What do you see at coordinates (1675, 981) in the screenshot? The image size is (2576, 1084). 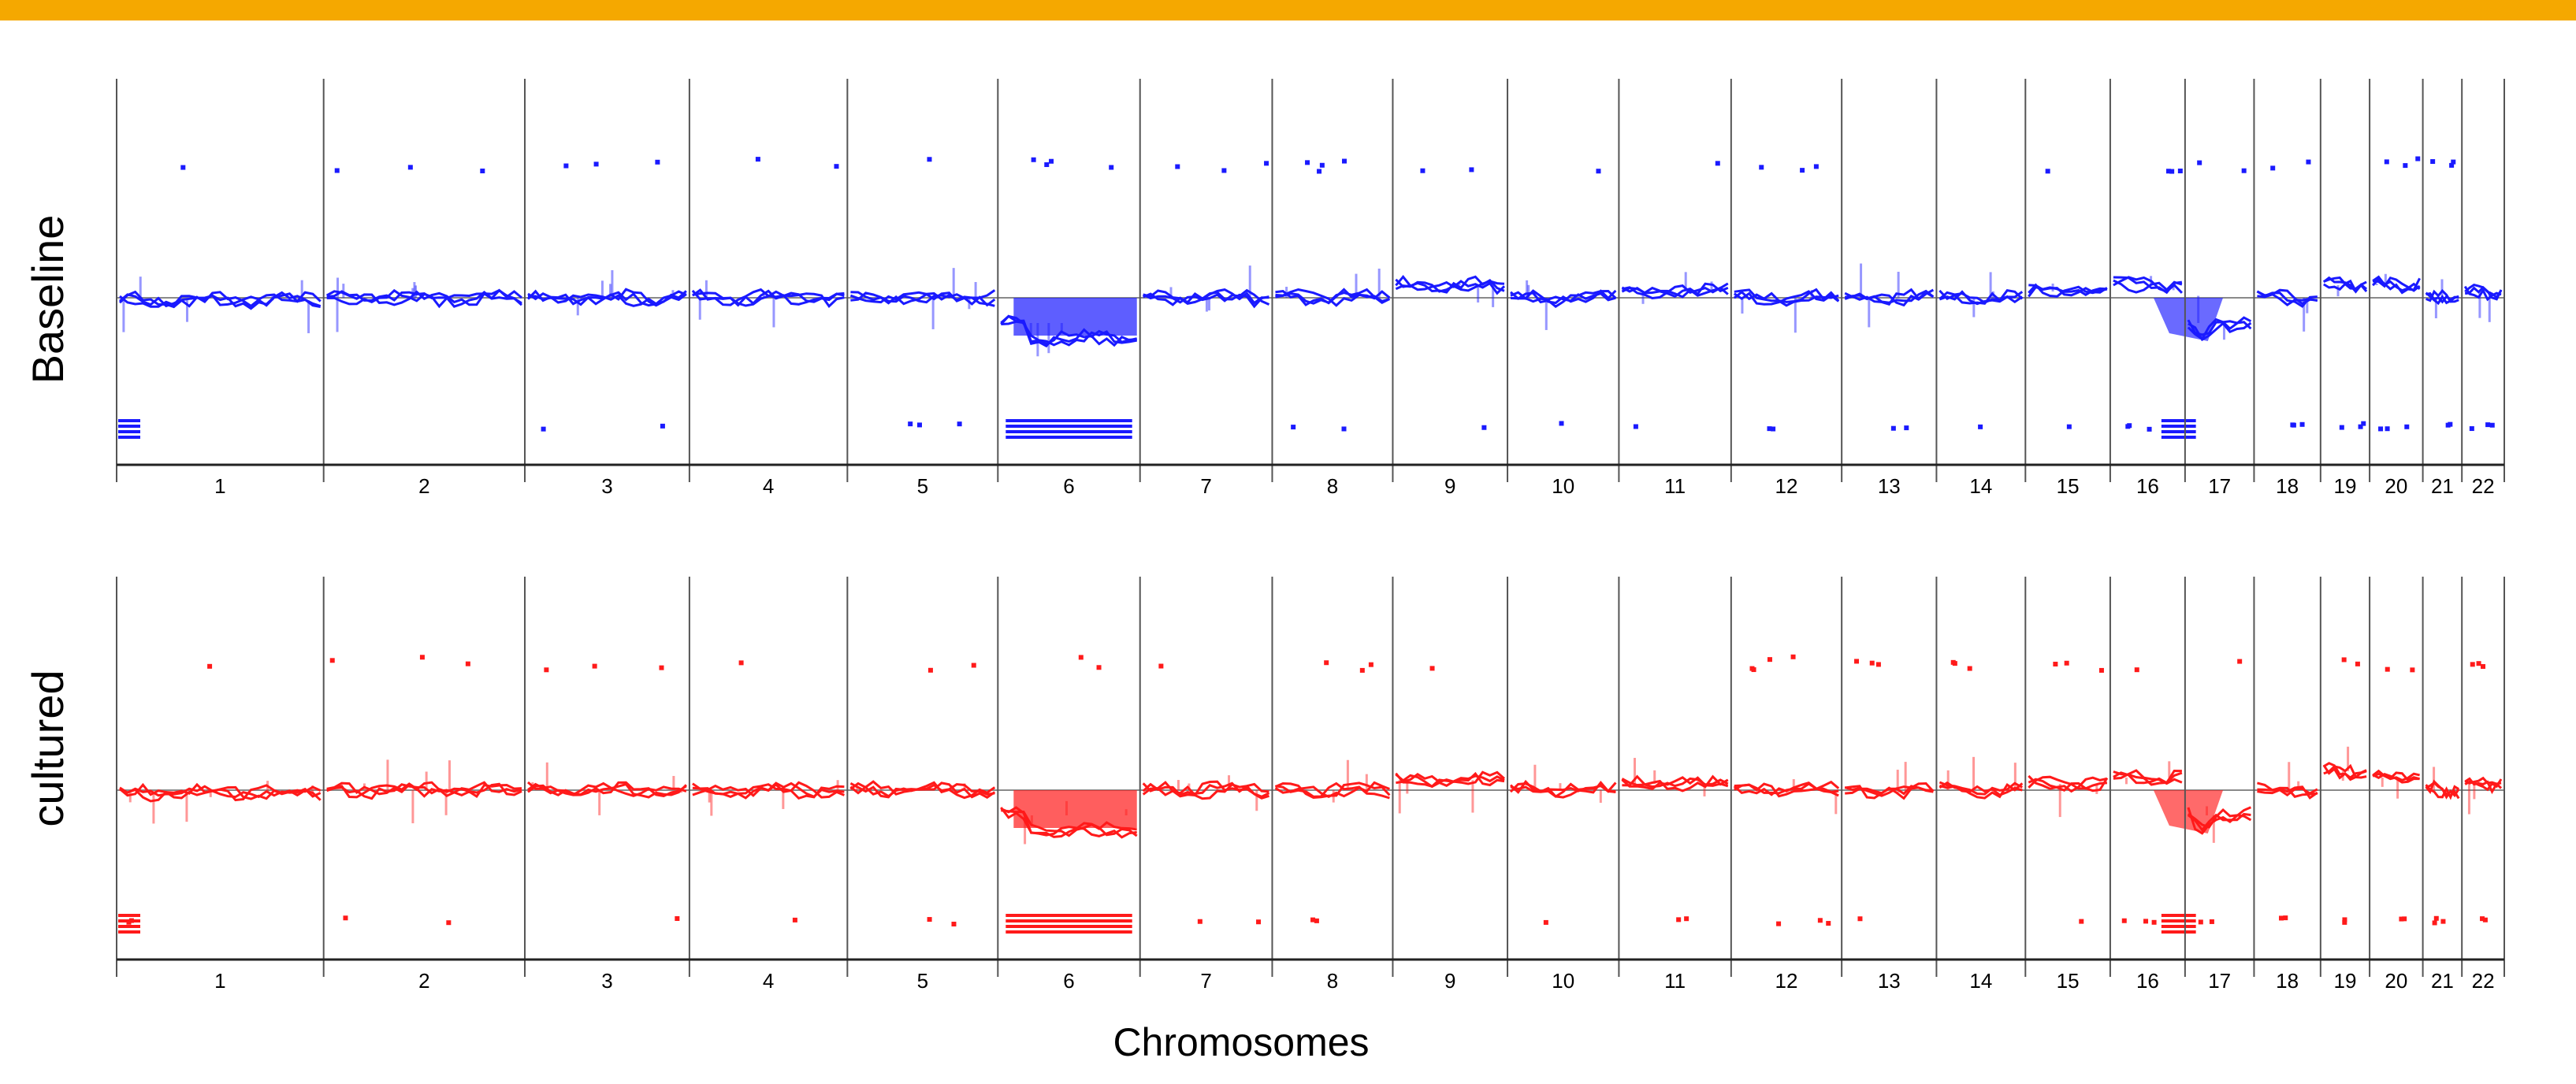 I see `cultured-tick-11: 11` at bounding box center [1675, 981].